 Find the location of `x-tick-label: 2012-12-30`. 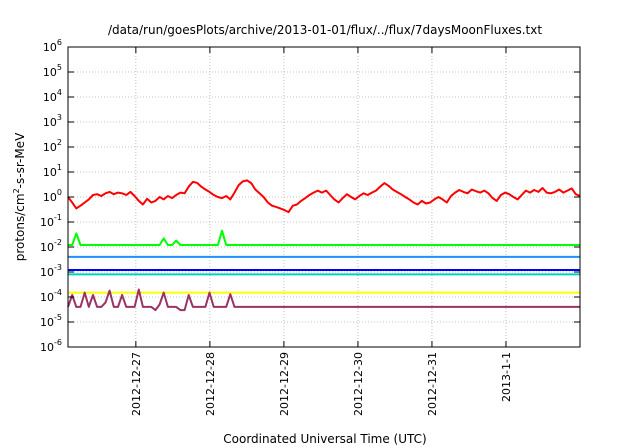

x-tick-label: 2012-12-30 is located at coordinates (358, 384).